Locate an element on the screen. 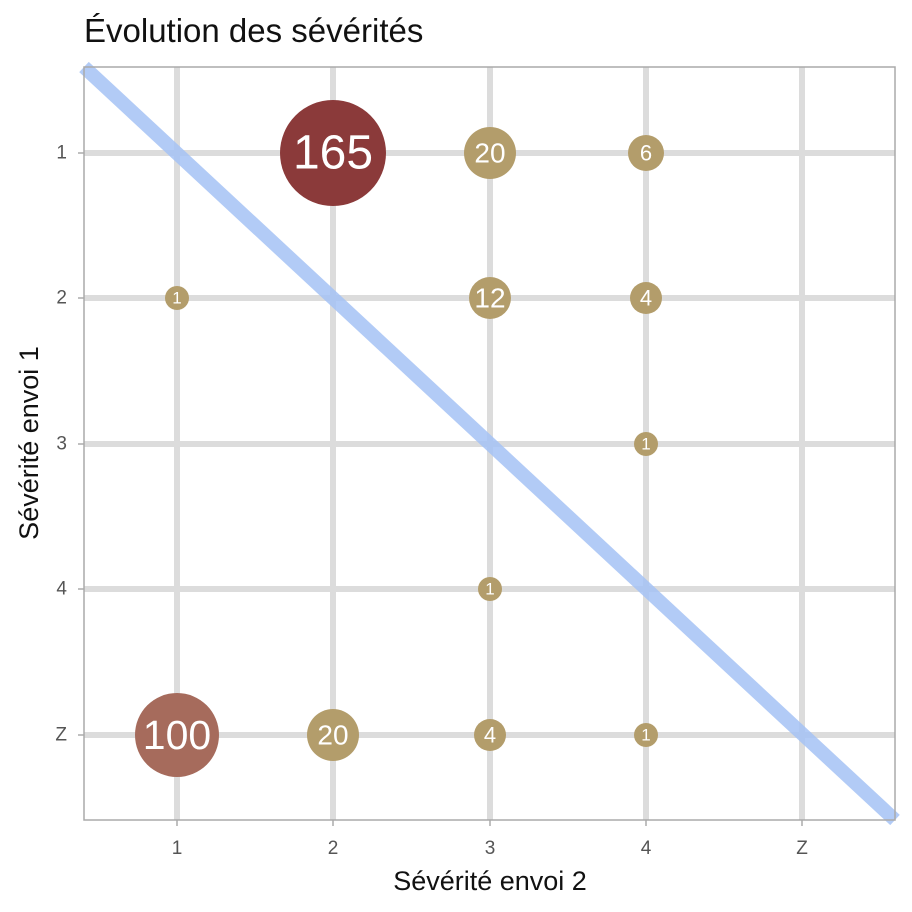 The width and height of the screenshot is (912, 912). y-axis-title: Sévérité envoi 1 is located at coordinates (29, 443).